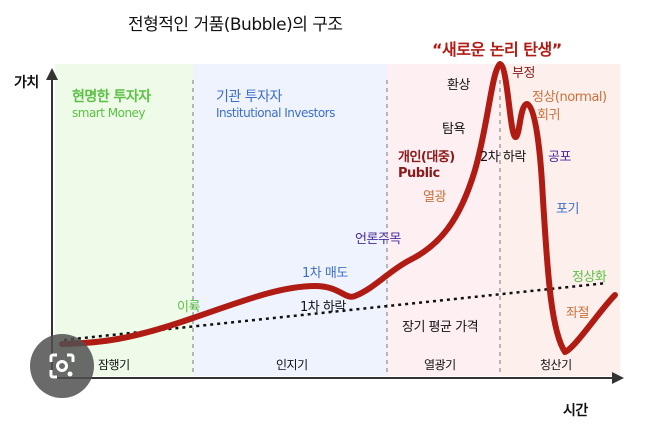 The width and height of the screenshot is (660, 434). What do you see at coordinates (560, 220) in the screenshot?
I see `phase-bg-blowoff` at bounding box center [560, 220].